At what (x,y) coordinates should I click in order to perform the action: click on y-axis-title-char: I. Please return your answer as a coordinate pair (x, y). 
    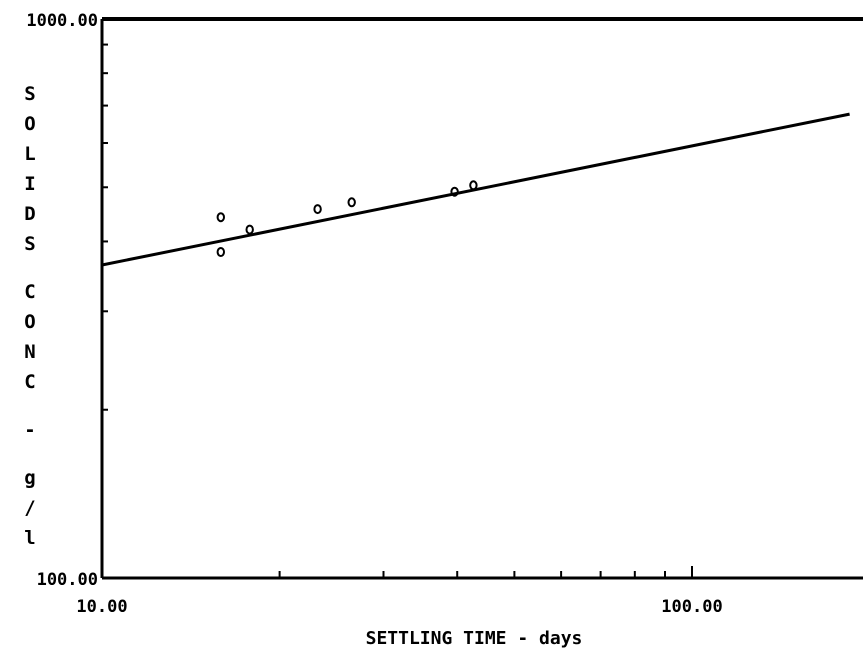
    Looking at the image, I should click on (29, 184).